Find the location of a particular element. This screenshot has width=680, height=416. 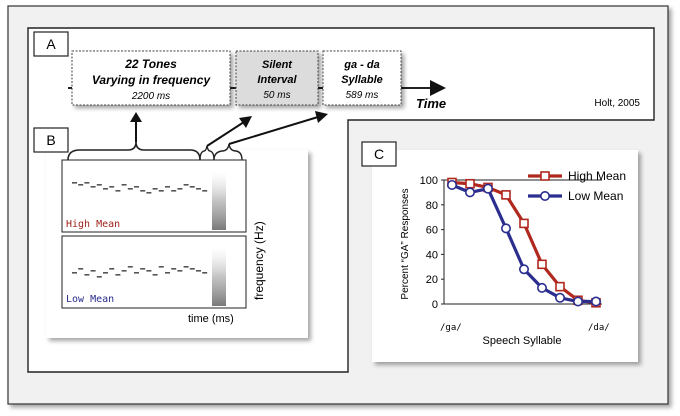

y-tick-label: 20 is located at coordinates (432, 280).